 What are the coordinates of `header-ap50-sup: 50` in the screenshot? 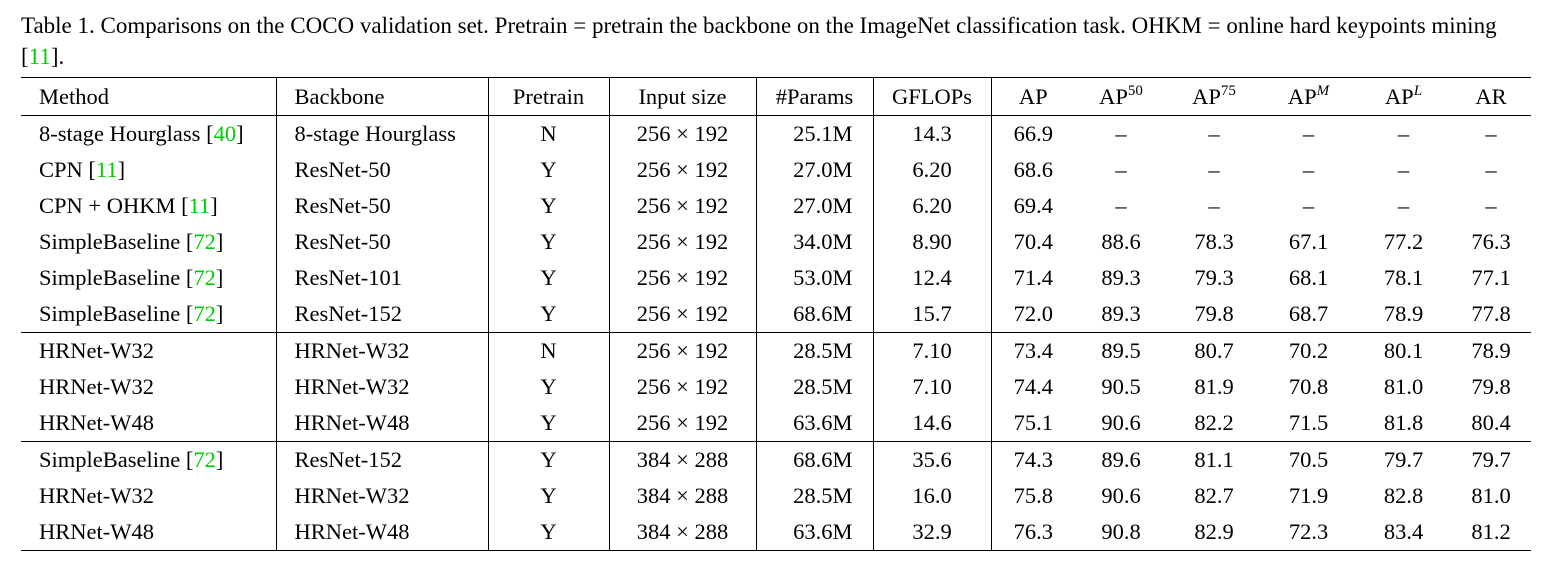 It's located at (1135, 90).